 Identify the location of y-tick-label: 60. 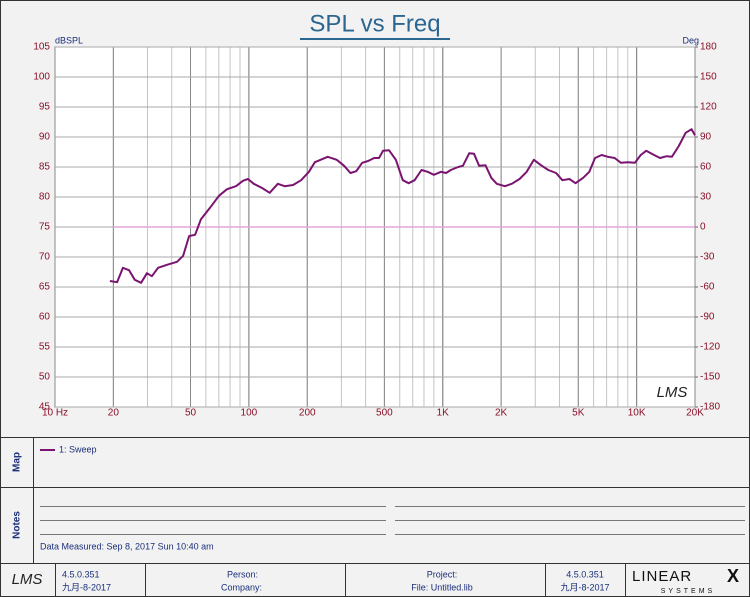
(45, 317).